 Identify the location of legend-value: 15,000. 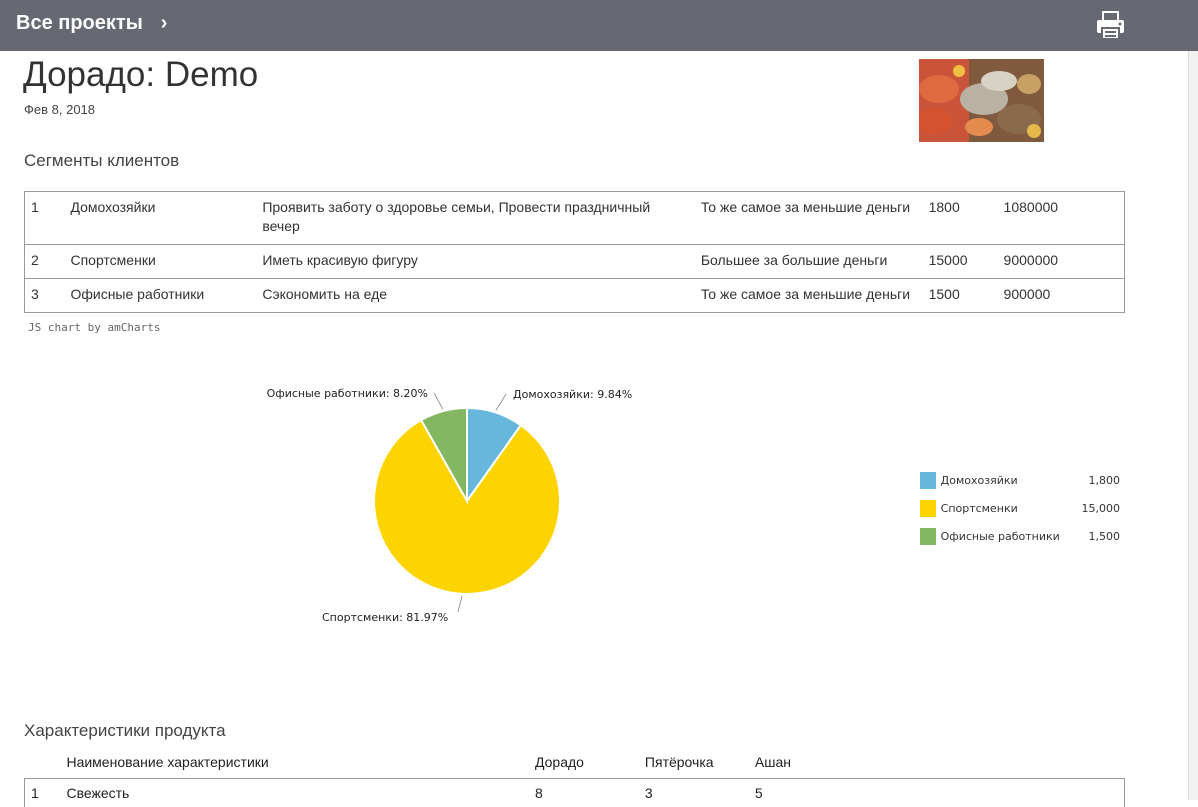
(1094, 508).